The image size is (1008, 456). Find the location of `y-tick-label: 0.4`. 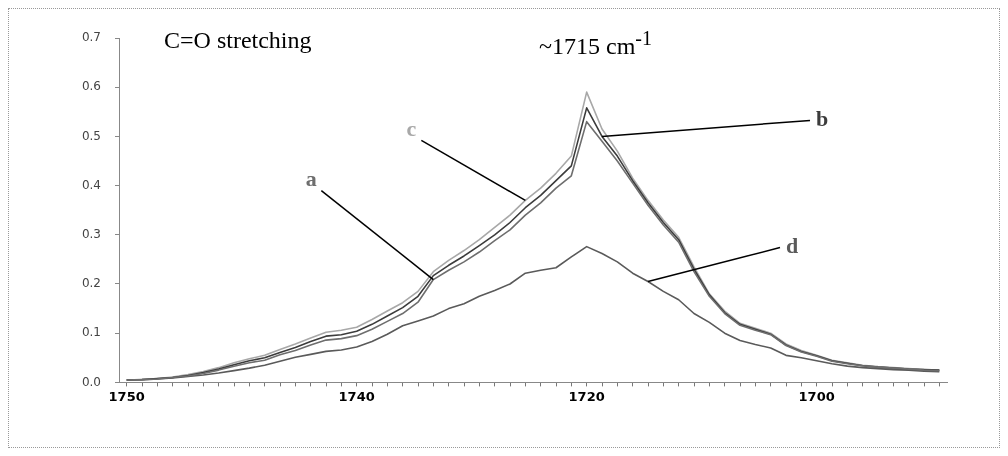

y-tick-label: 0.4 is located at coordinates (91, 184).